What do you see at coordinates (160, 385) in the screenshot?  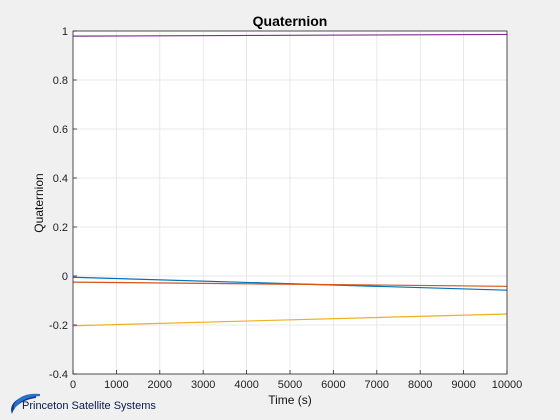 I see `x-tick-label: 2000` at bounding box center [160, 385].